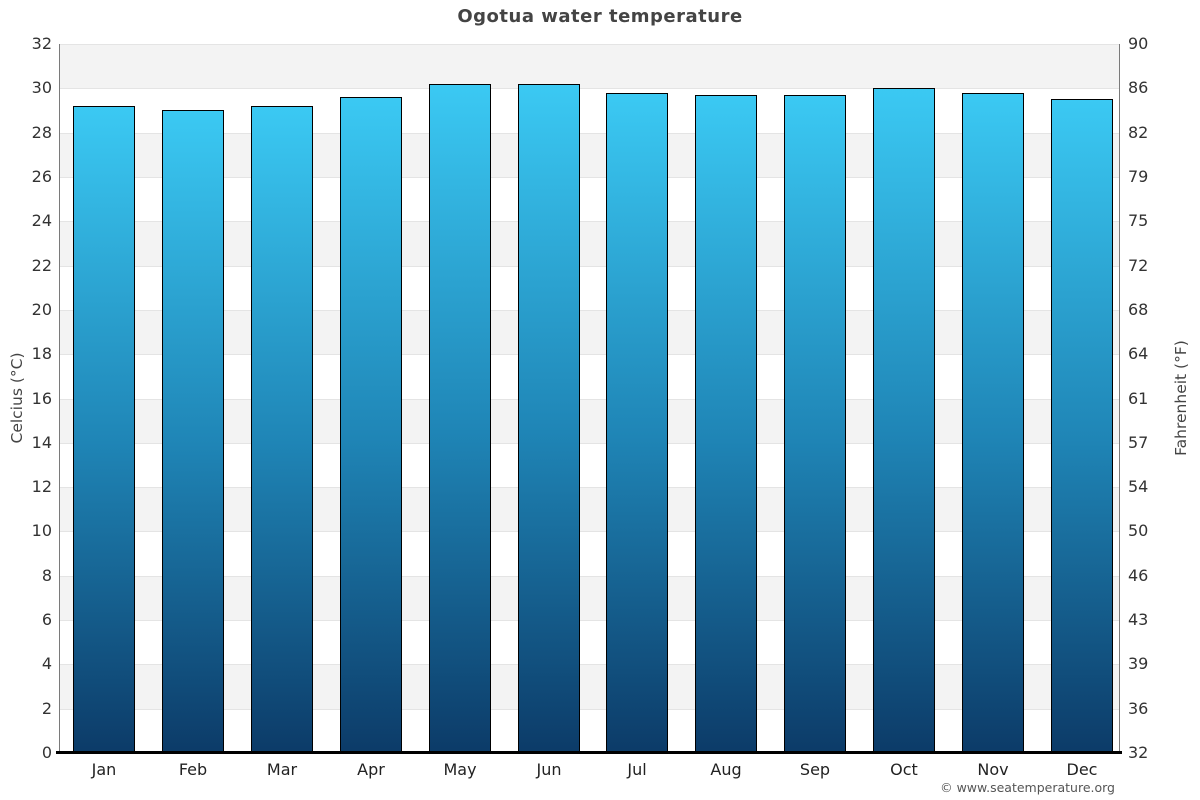 The height and width of the screenshot is (800, 1200). Describe the element at coordinates (41, 88) in the screenshot. I see `y-tick-label-celsius: 30` at that location.